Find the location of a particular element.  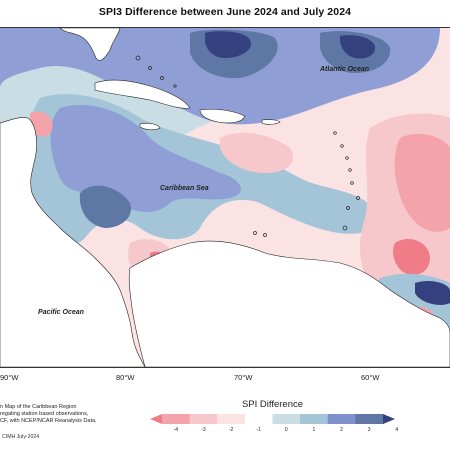

source-note-line-3: CF, with NCEP/NCAR Reanalysis Data. is located at coordinates (48, 421).